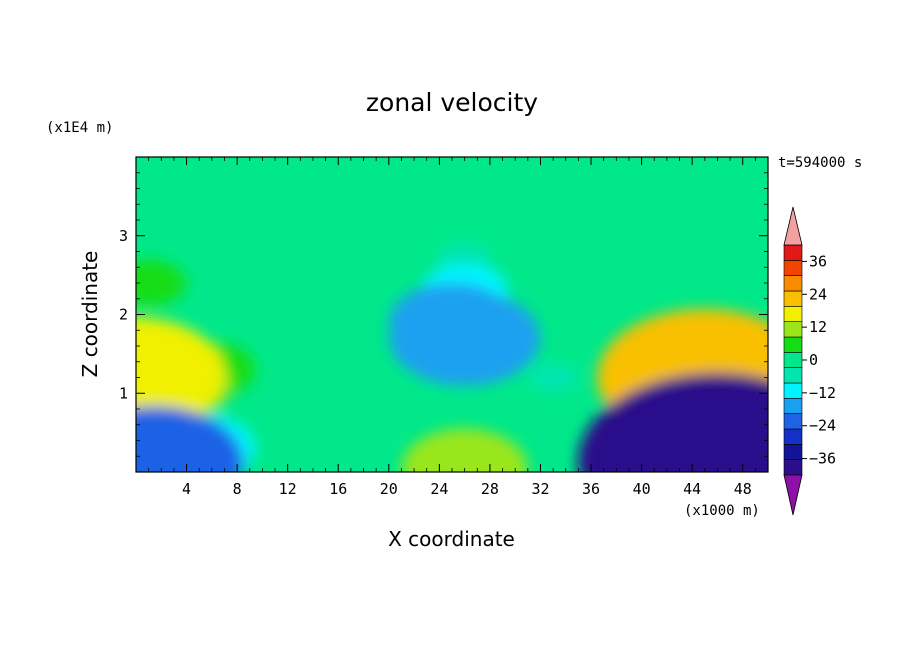  I want to click on x-tick-label: 12, so click(288, 489).